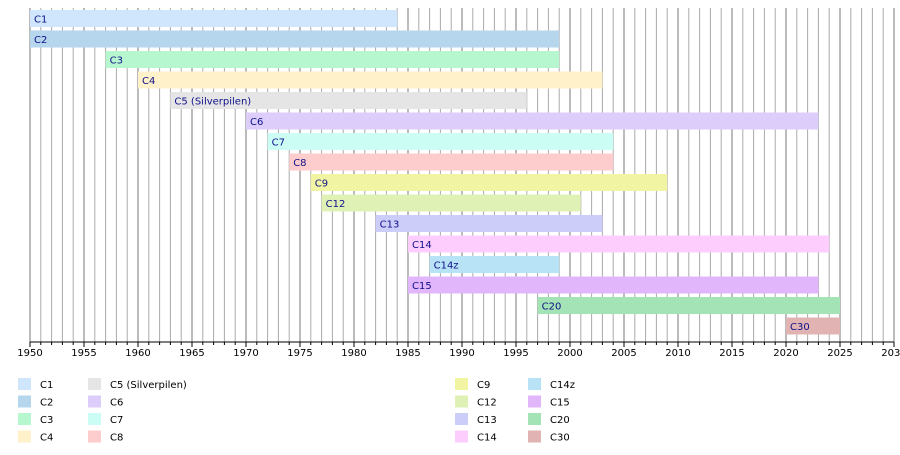 Image resolution: width=900 pixels, height=455 pixels. I want to click on x-tick-label: 1980, so click(353, 353).